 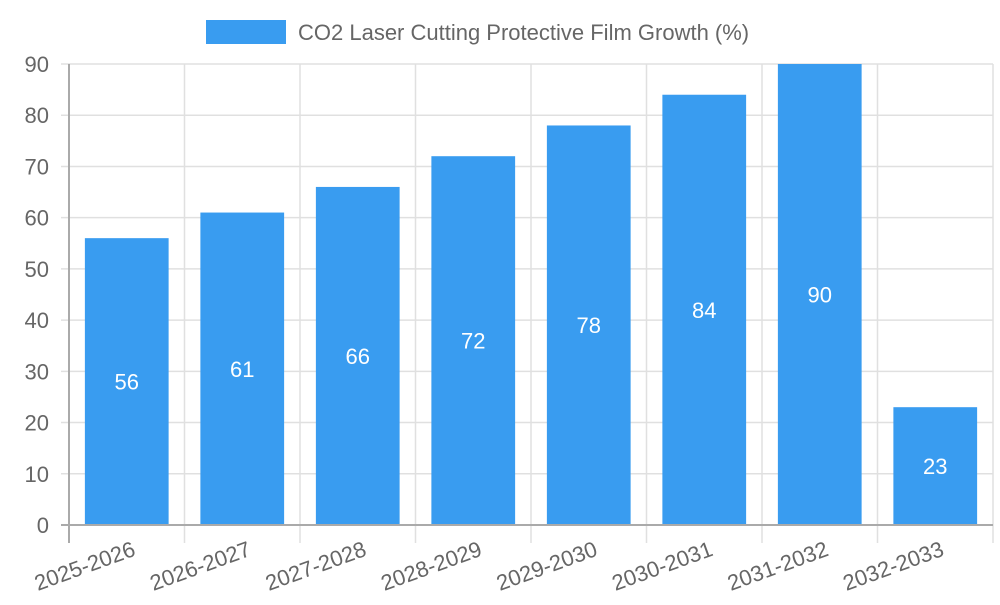 What do you see at coordinates (893, 565) in the screenshot?
I see `x-tick-label: 2032-2033` at bounding box center [893, 565].